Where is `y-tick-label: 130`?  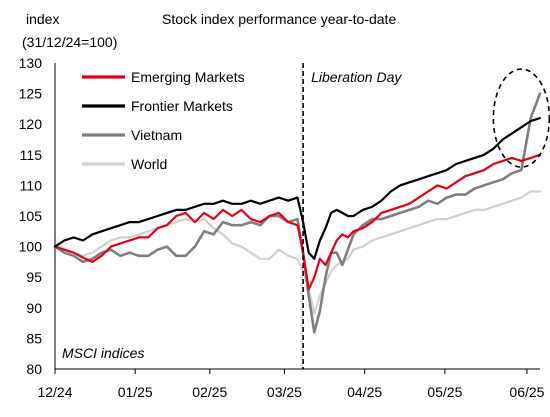 y-tick-label: 130 is located at coordinates (31, 63).